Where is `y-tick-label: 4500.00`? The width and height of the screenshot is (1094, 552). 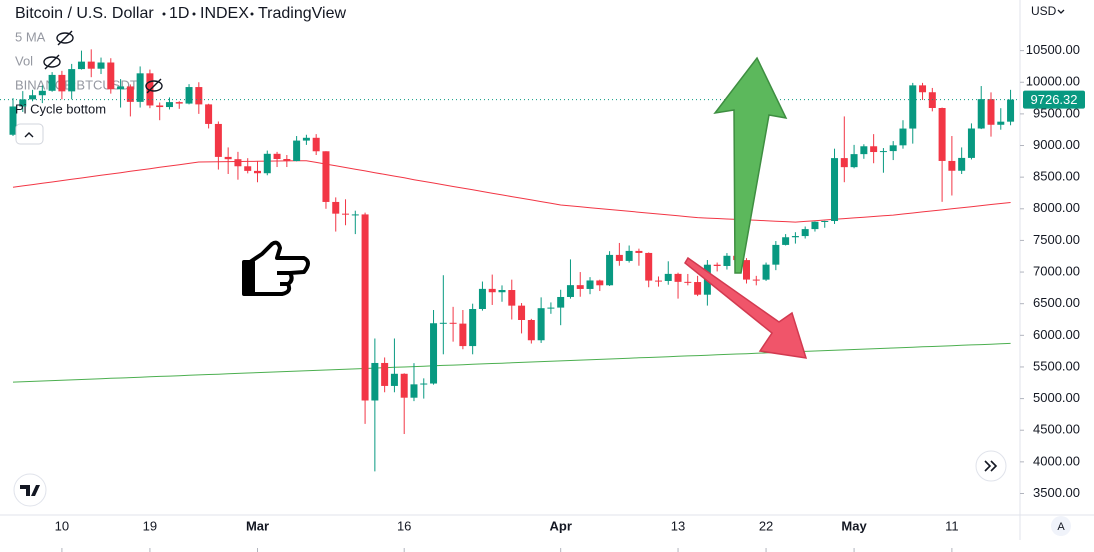
y-tick-label: 4500.00 is located at coordinates (1056, 429).